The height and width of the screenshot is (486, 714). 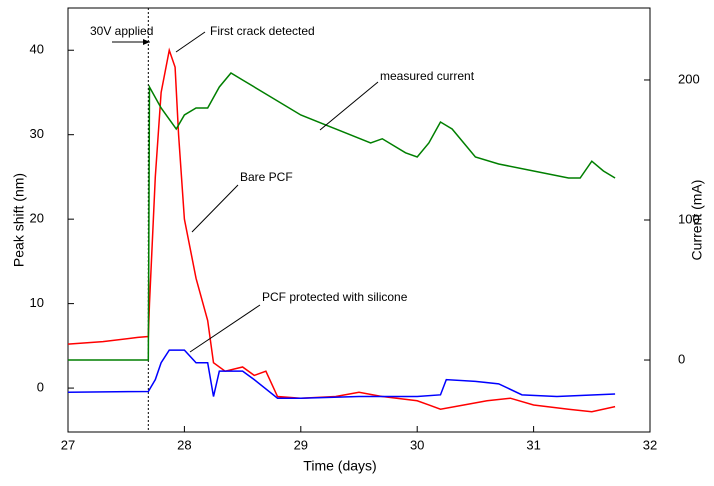 What do you see at coordinates (262, 31) in the screenshot?
I see `annotation: First crack detected` at bounding box center [262, 31].